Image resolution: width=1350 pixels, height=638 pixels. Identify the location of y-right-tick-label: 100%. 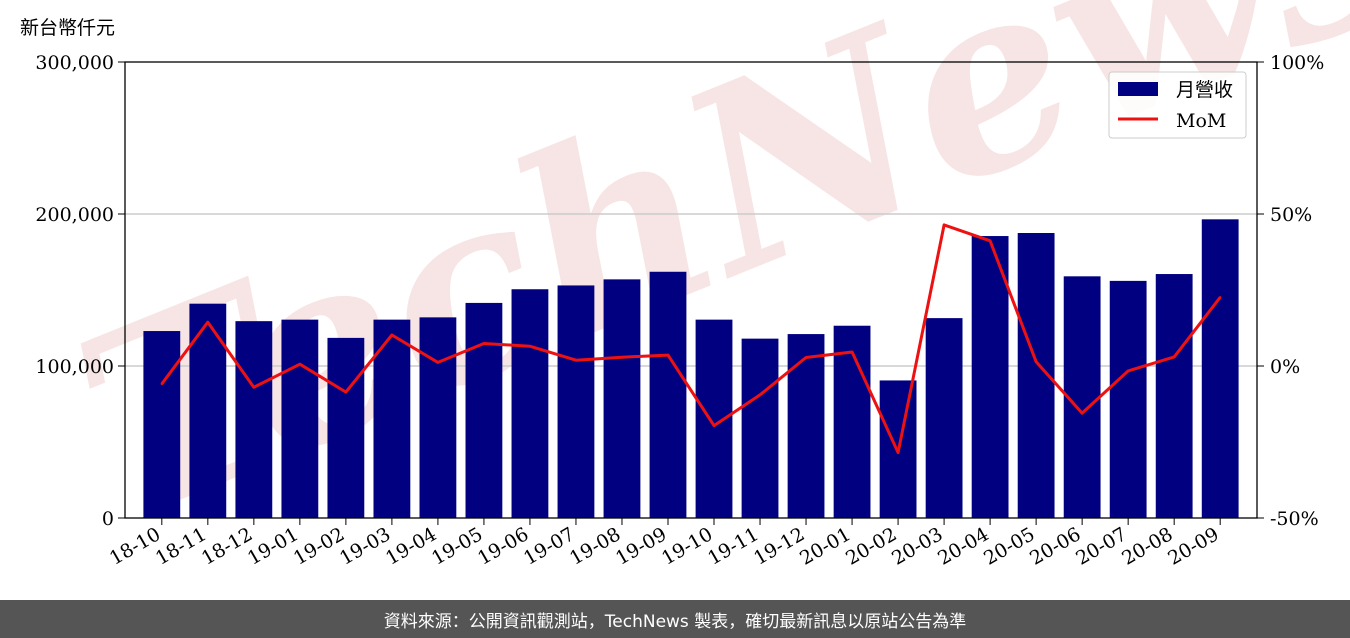
(1297, 63).